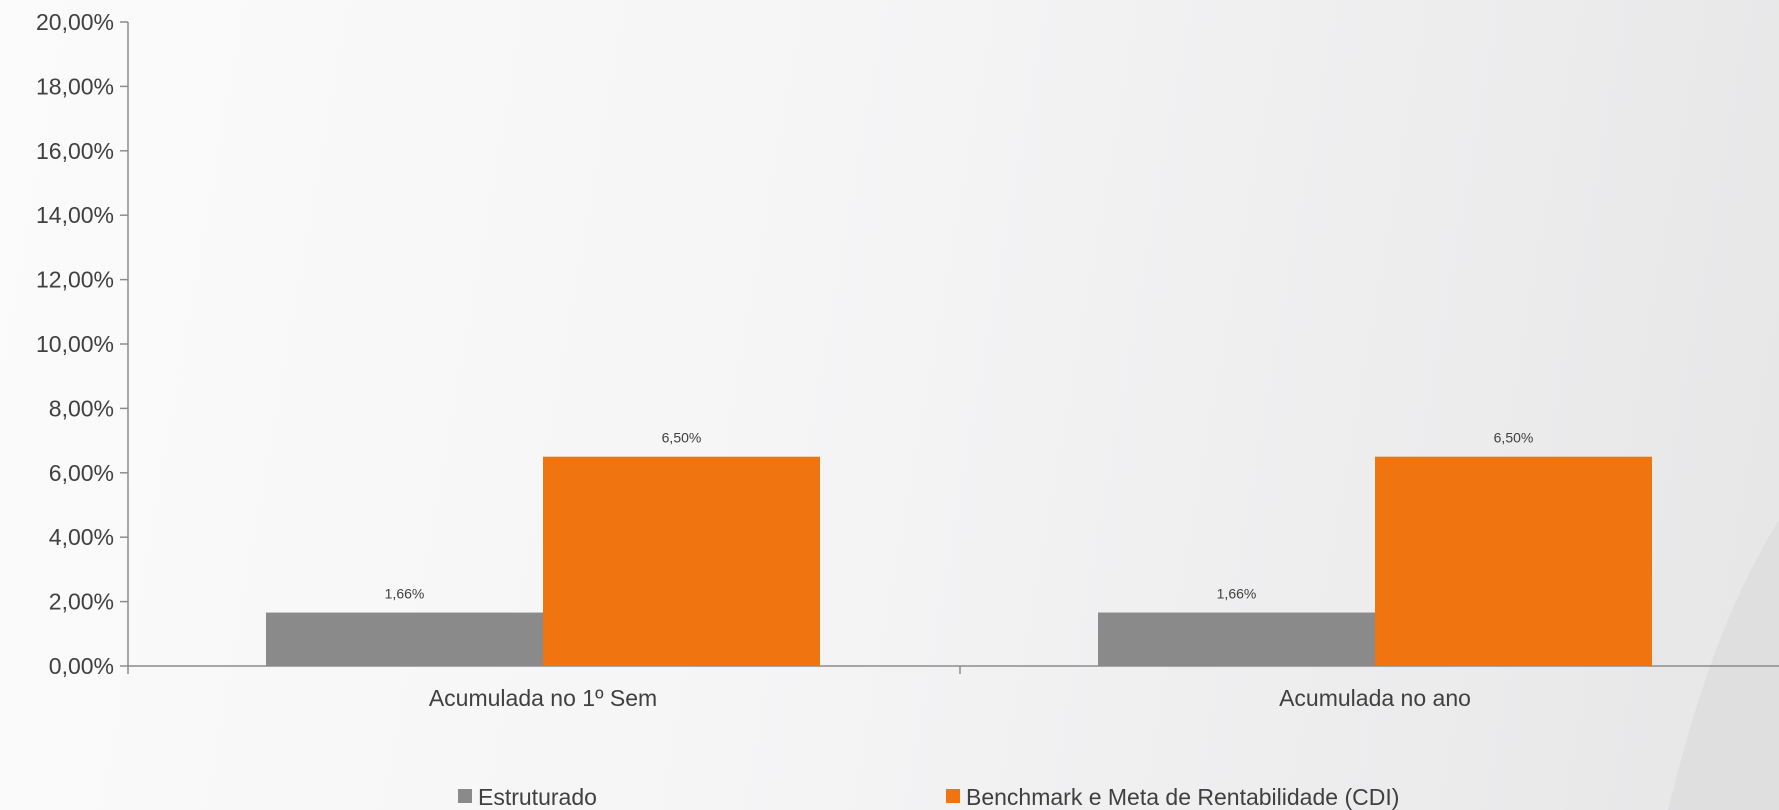 The height and width of the screenshot is (810, 1779). I want to click on legend-label: Benchmark e Meta de Rentabilidade (CDI), so click(1182, 797).